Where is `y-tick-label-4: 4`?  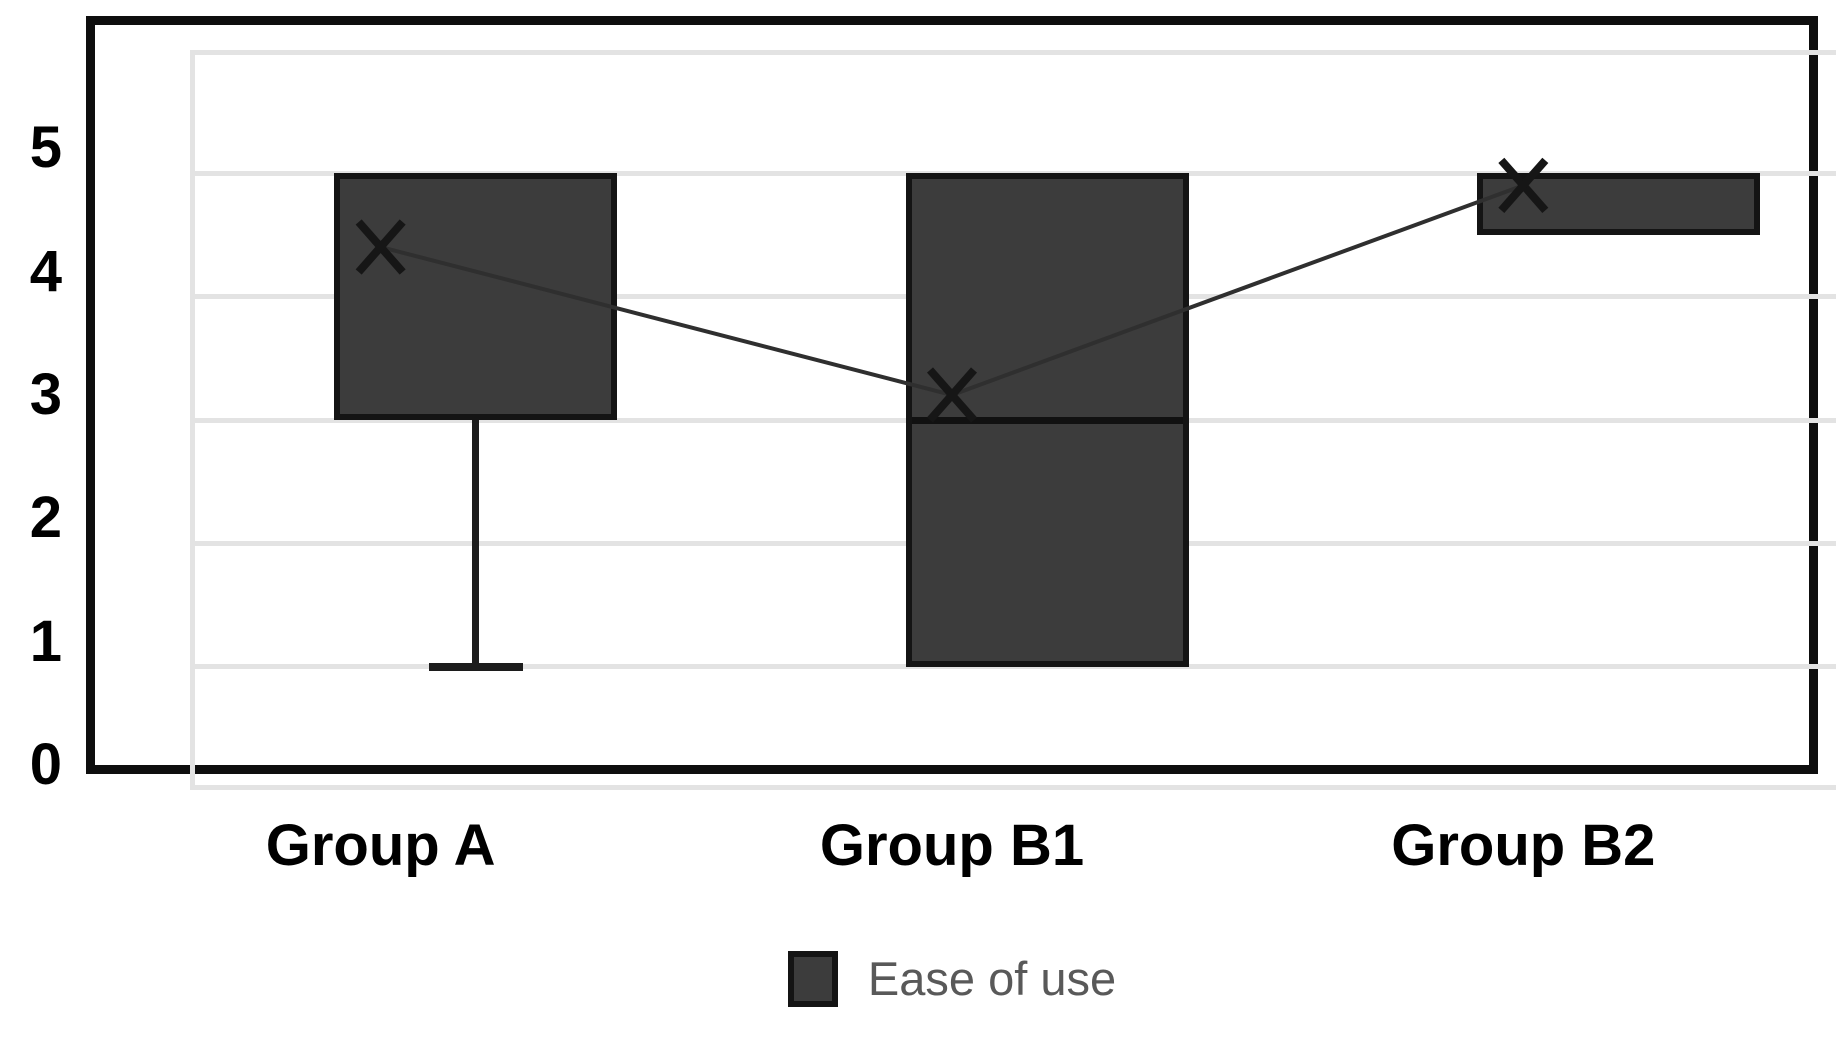
y-tick-label-4: 4 is located at coordinates (45, 271).